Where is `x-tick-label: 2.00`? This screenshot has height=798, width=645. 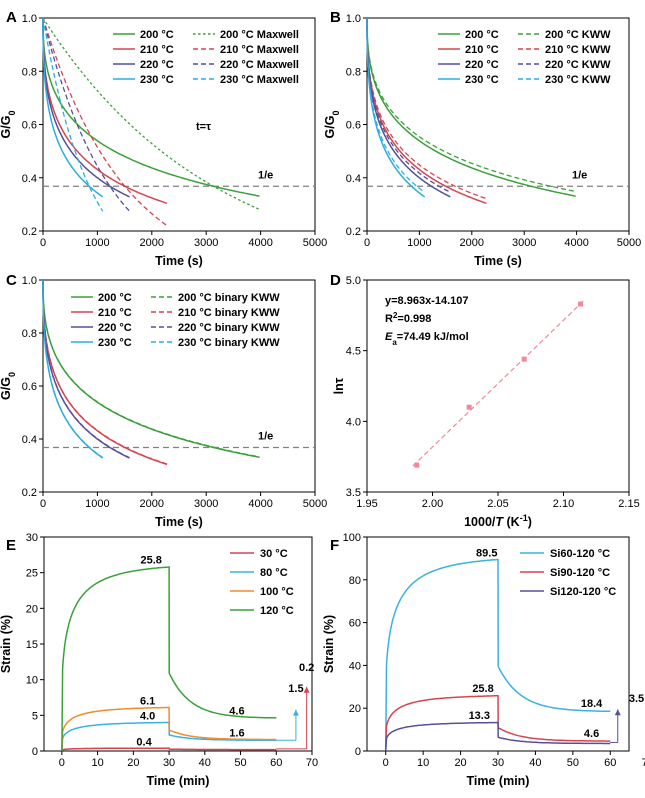
x-tick-label: 2.00 is located at coordinates (432, 504).